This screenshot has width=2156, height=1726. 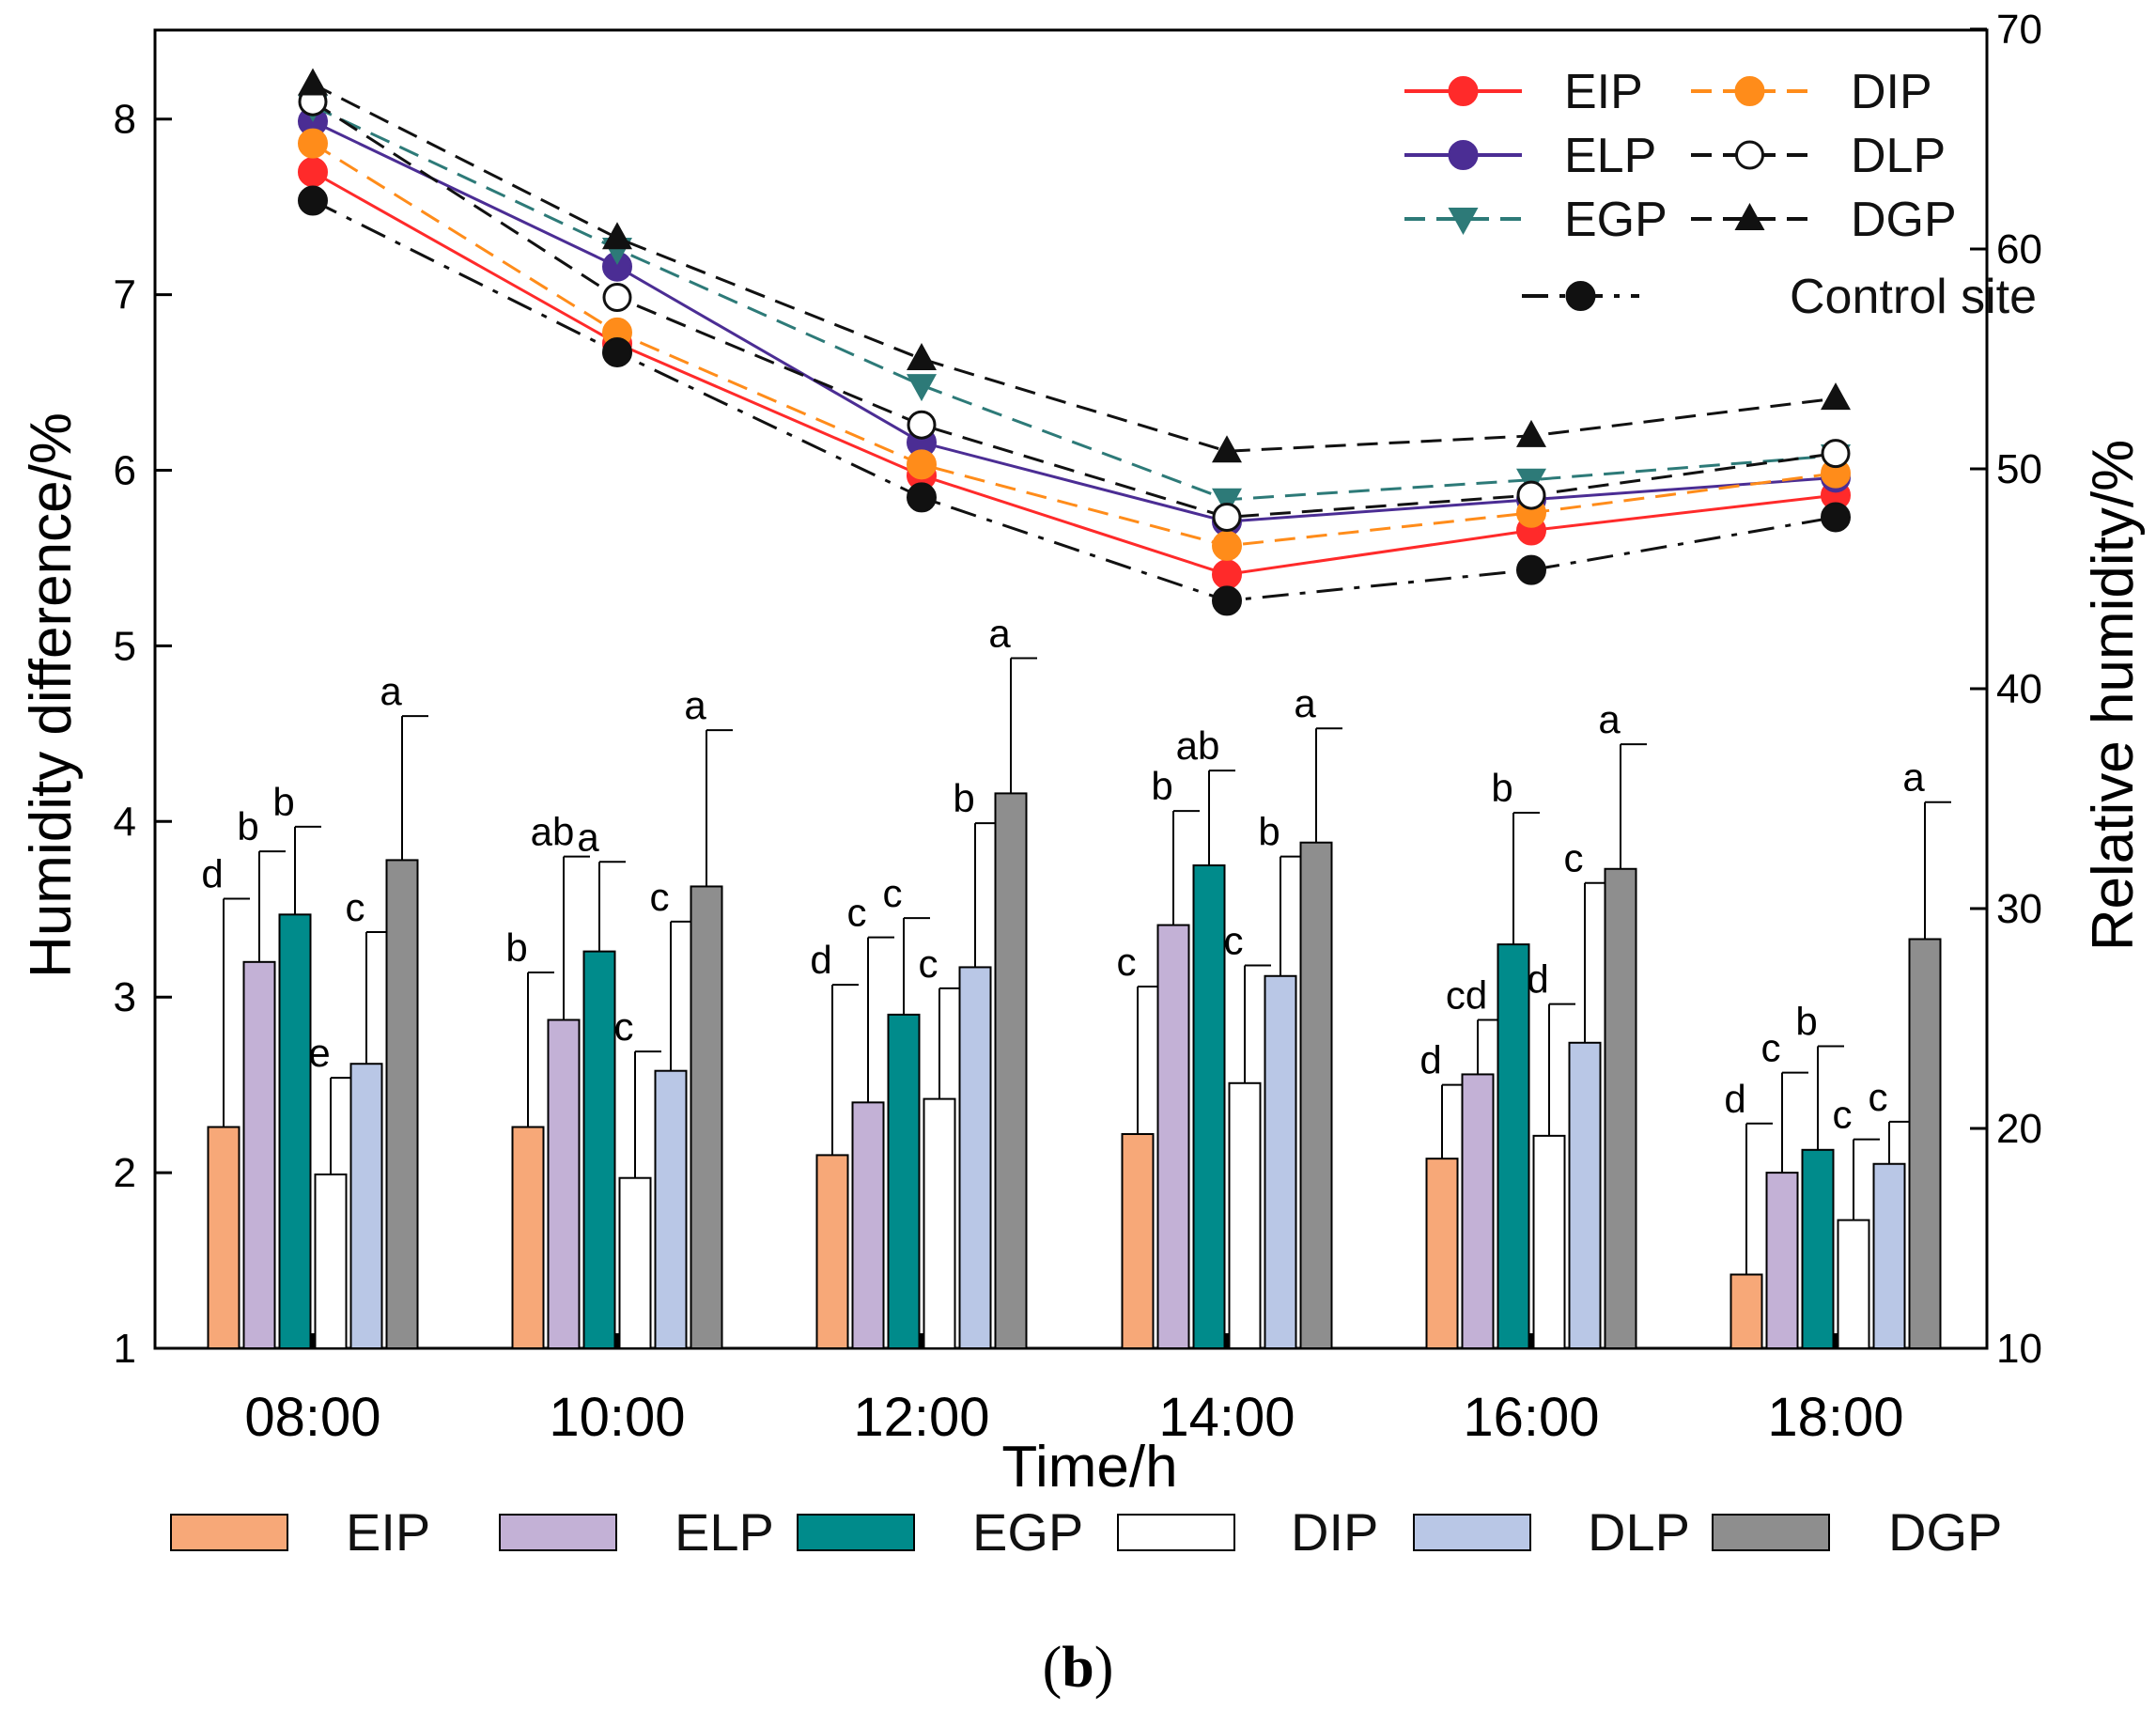 What do you see at coordinates (312, 1417) in the screenshot?
I see `x-tick-label: 08:00` at bounding box center [312, 1417].